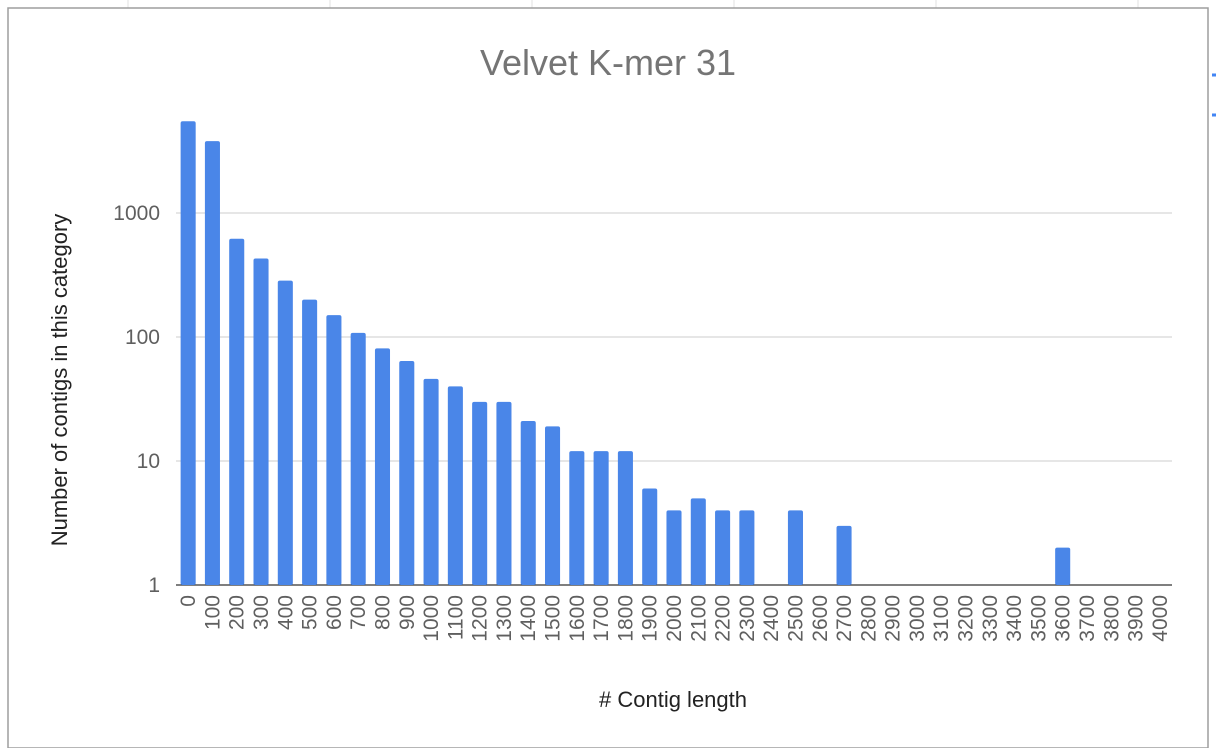 This screenshot has width=1216, height=748. I want to click on x-tick-label: 100, so click(212, 612).